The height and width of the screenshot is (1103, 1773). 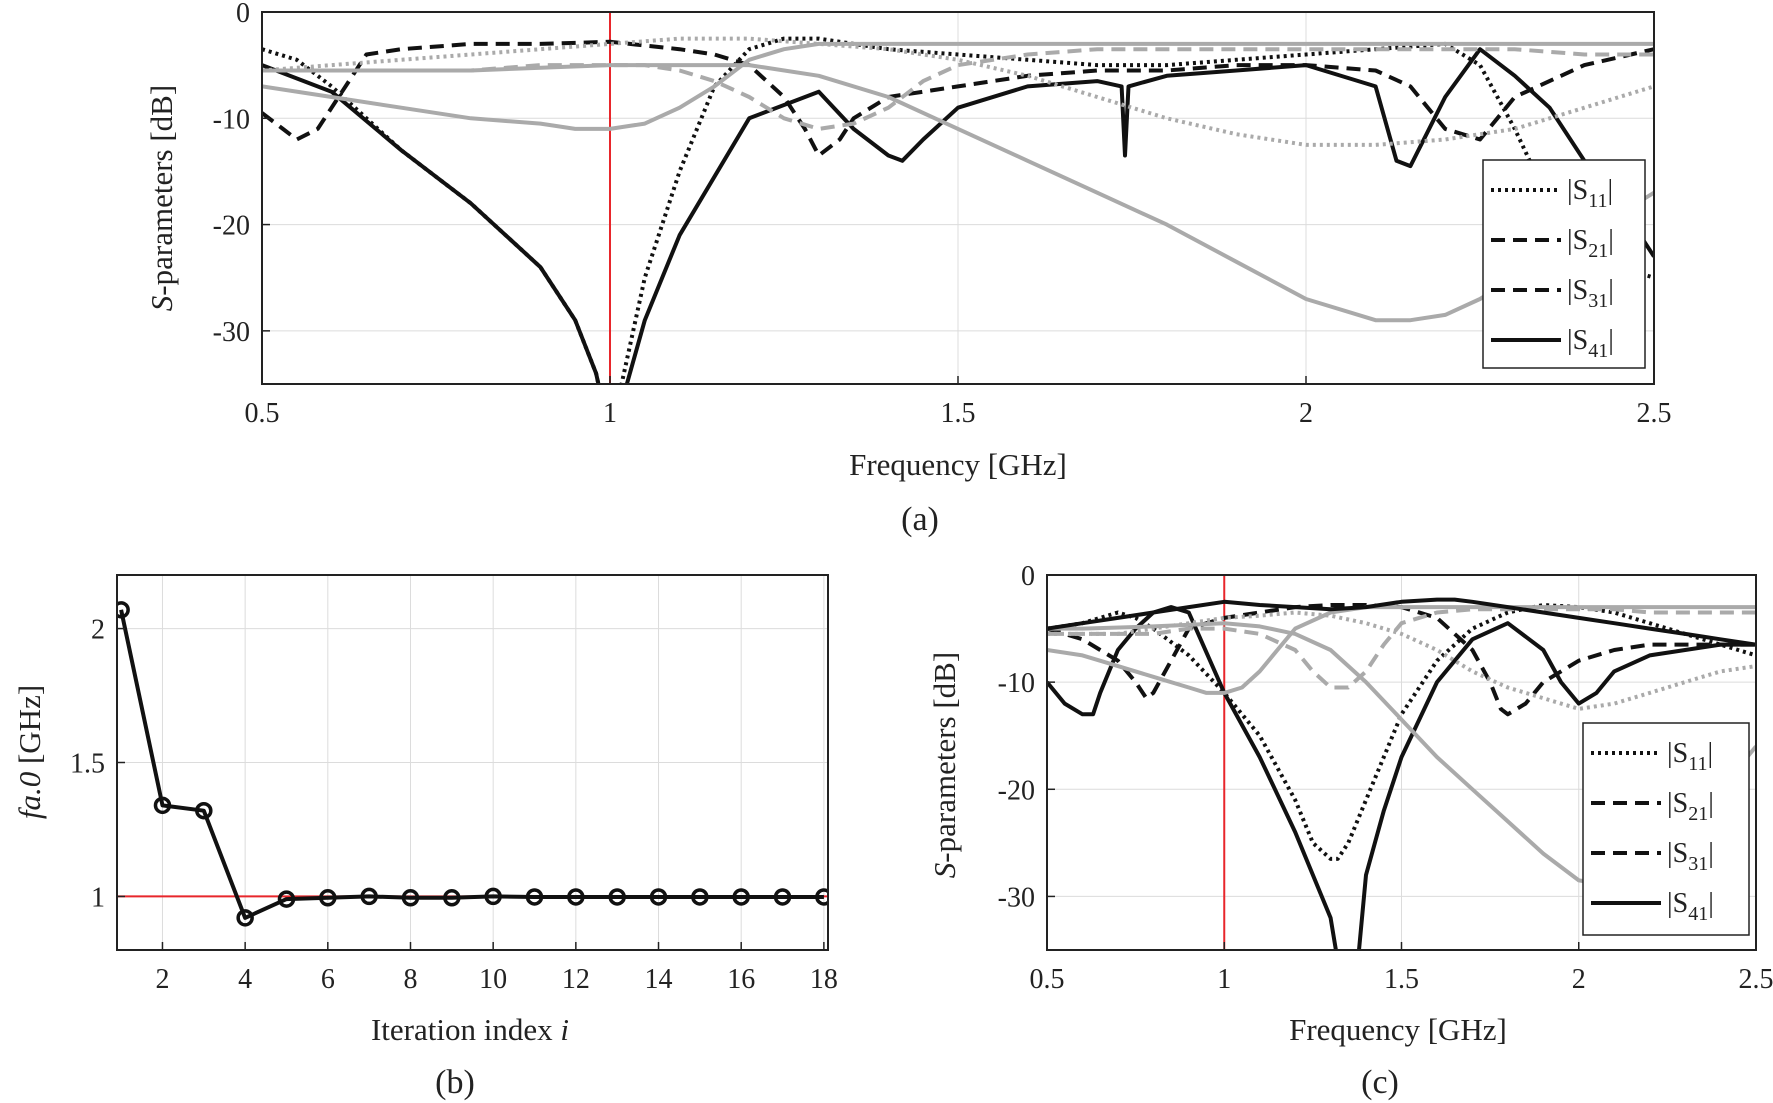 What do you see at coordinates (1398, 1029) in the screenshot?
I see `panel-c-xlabel: Frequency [GHz]` at bounding box center [1398, 1029].